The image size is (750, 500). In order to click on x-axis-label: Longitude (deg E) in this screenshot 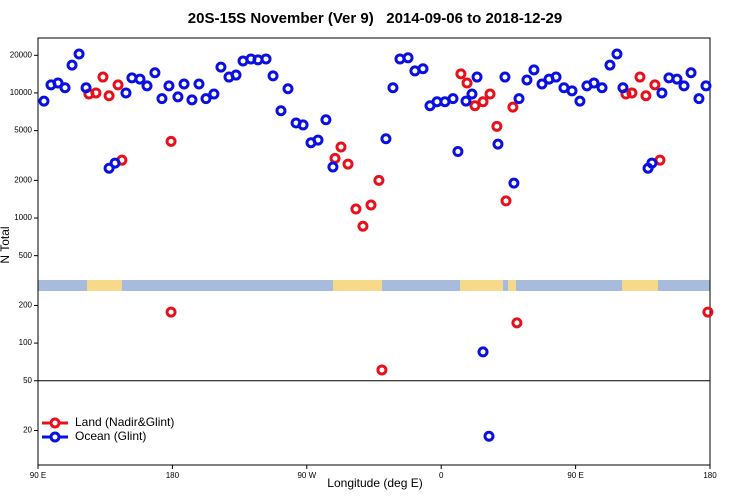, I will do `click(374, 483)`.